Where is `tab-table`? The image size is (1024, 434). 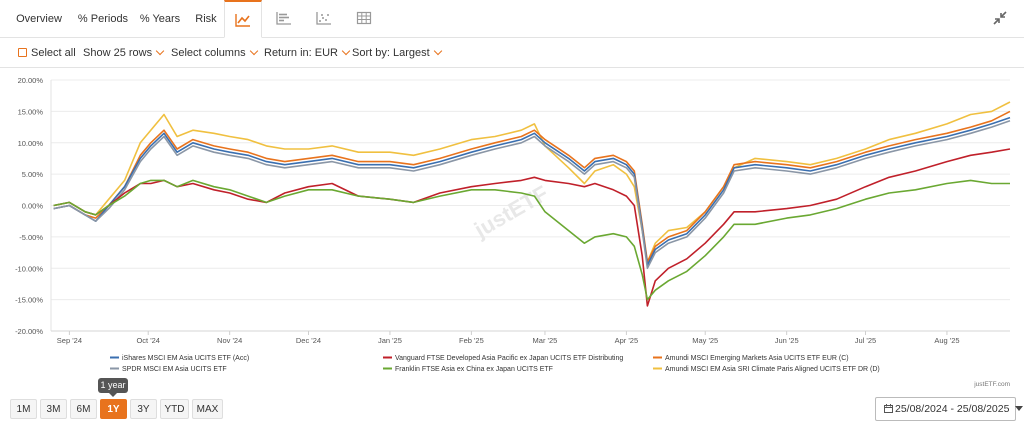 tab-table is located at coordinates (364, 19).